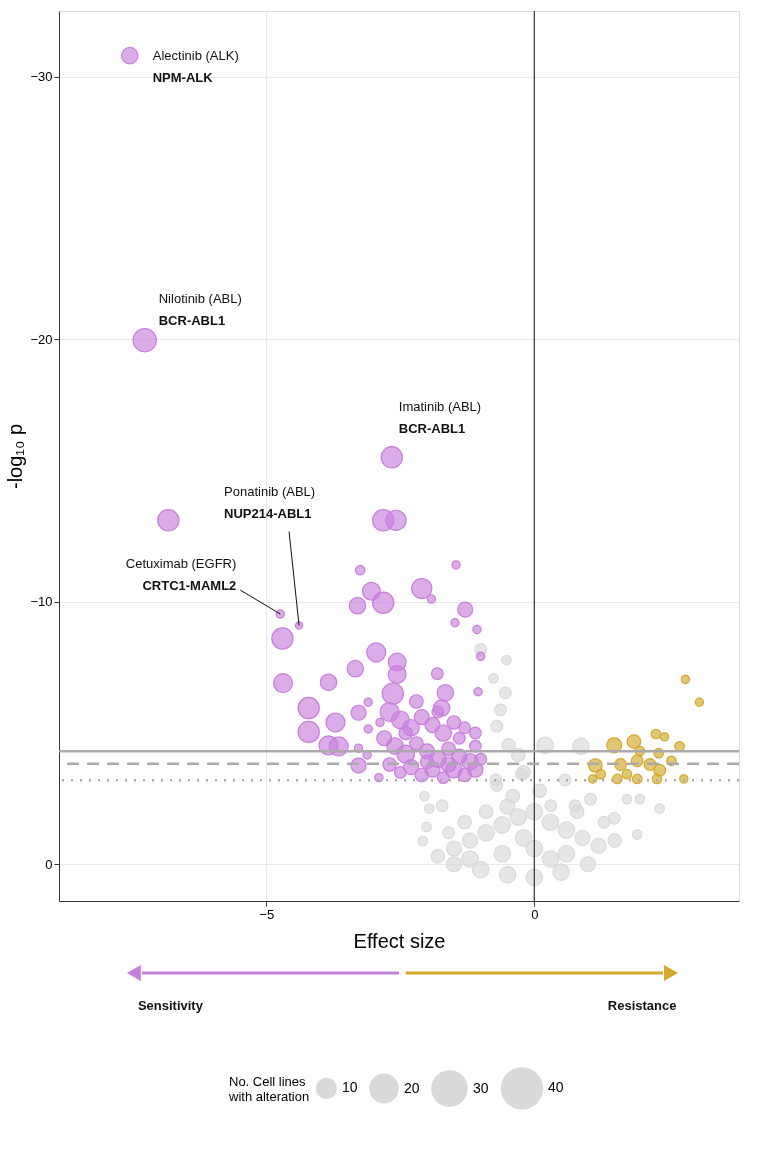 The width and height of the screenshot is (773, 1160). I want to click on legend-label: 20, so click(412, 1087).